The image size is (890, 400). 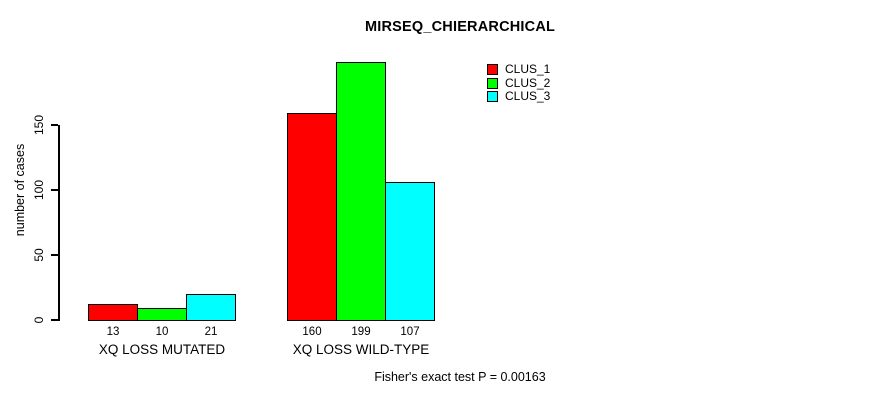 I want to click on x-category-label-wild-type: XQ LOSS WILD-TYPE, so click(x=361, y=349).